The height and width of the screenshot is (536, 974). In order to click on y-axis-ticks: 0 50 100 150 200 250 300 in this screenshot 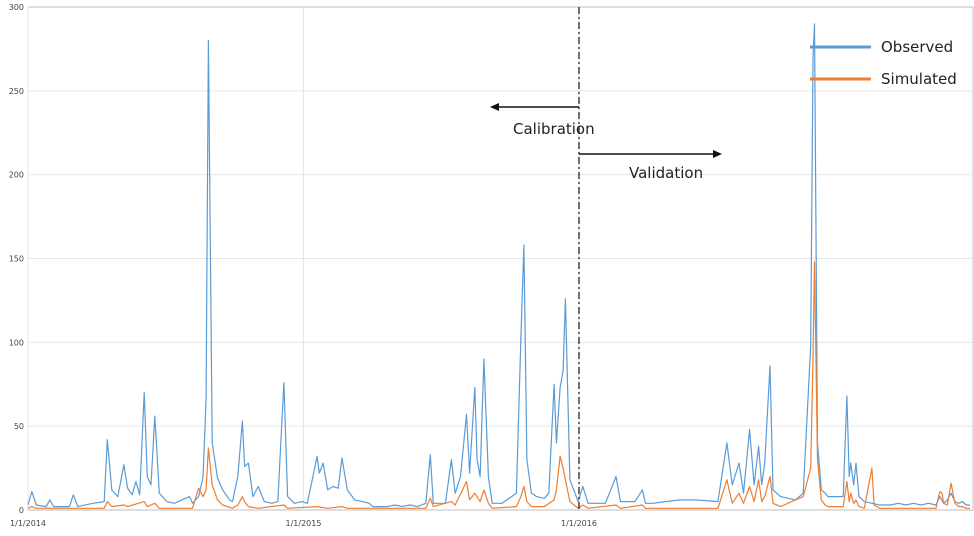, I will do `click(16, 259)`.